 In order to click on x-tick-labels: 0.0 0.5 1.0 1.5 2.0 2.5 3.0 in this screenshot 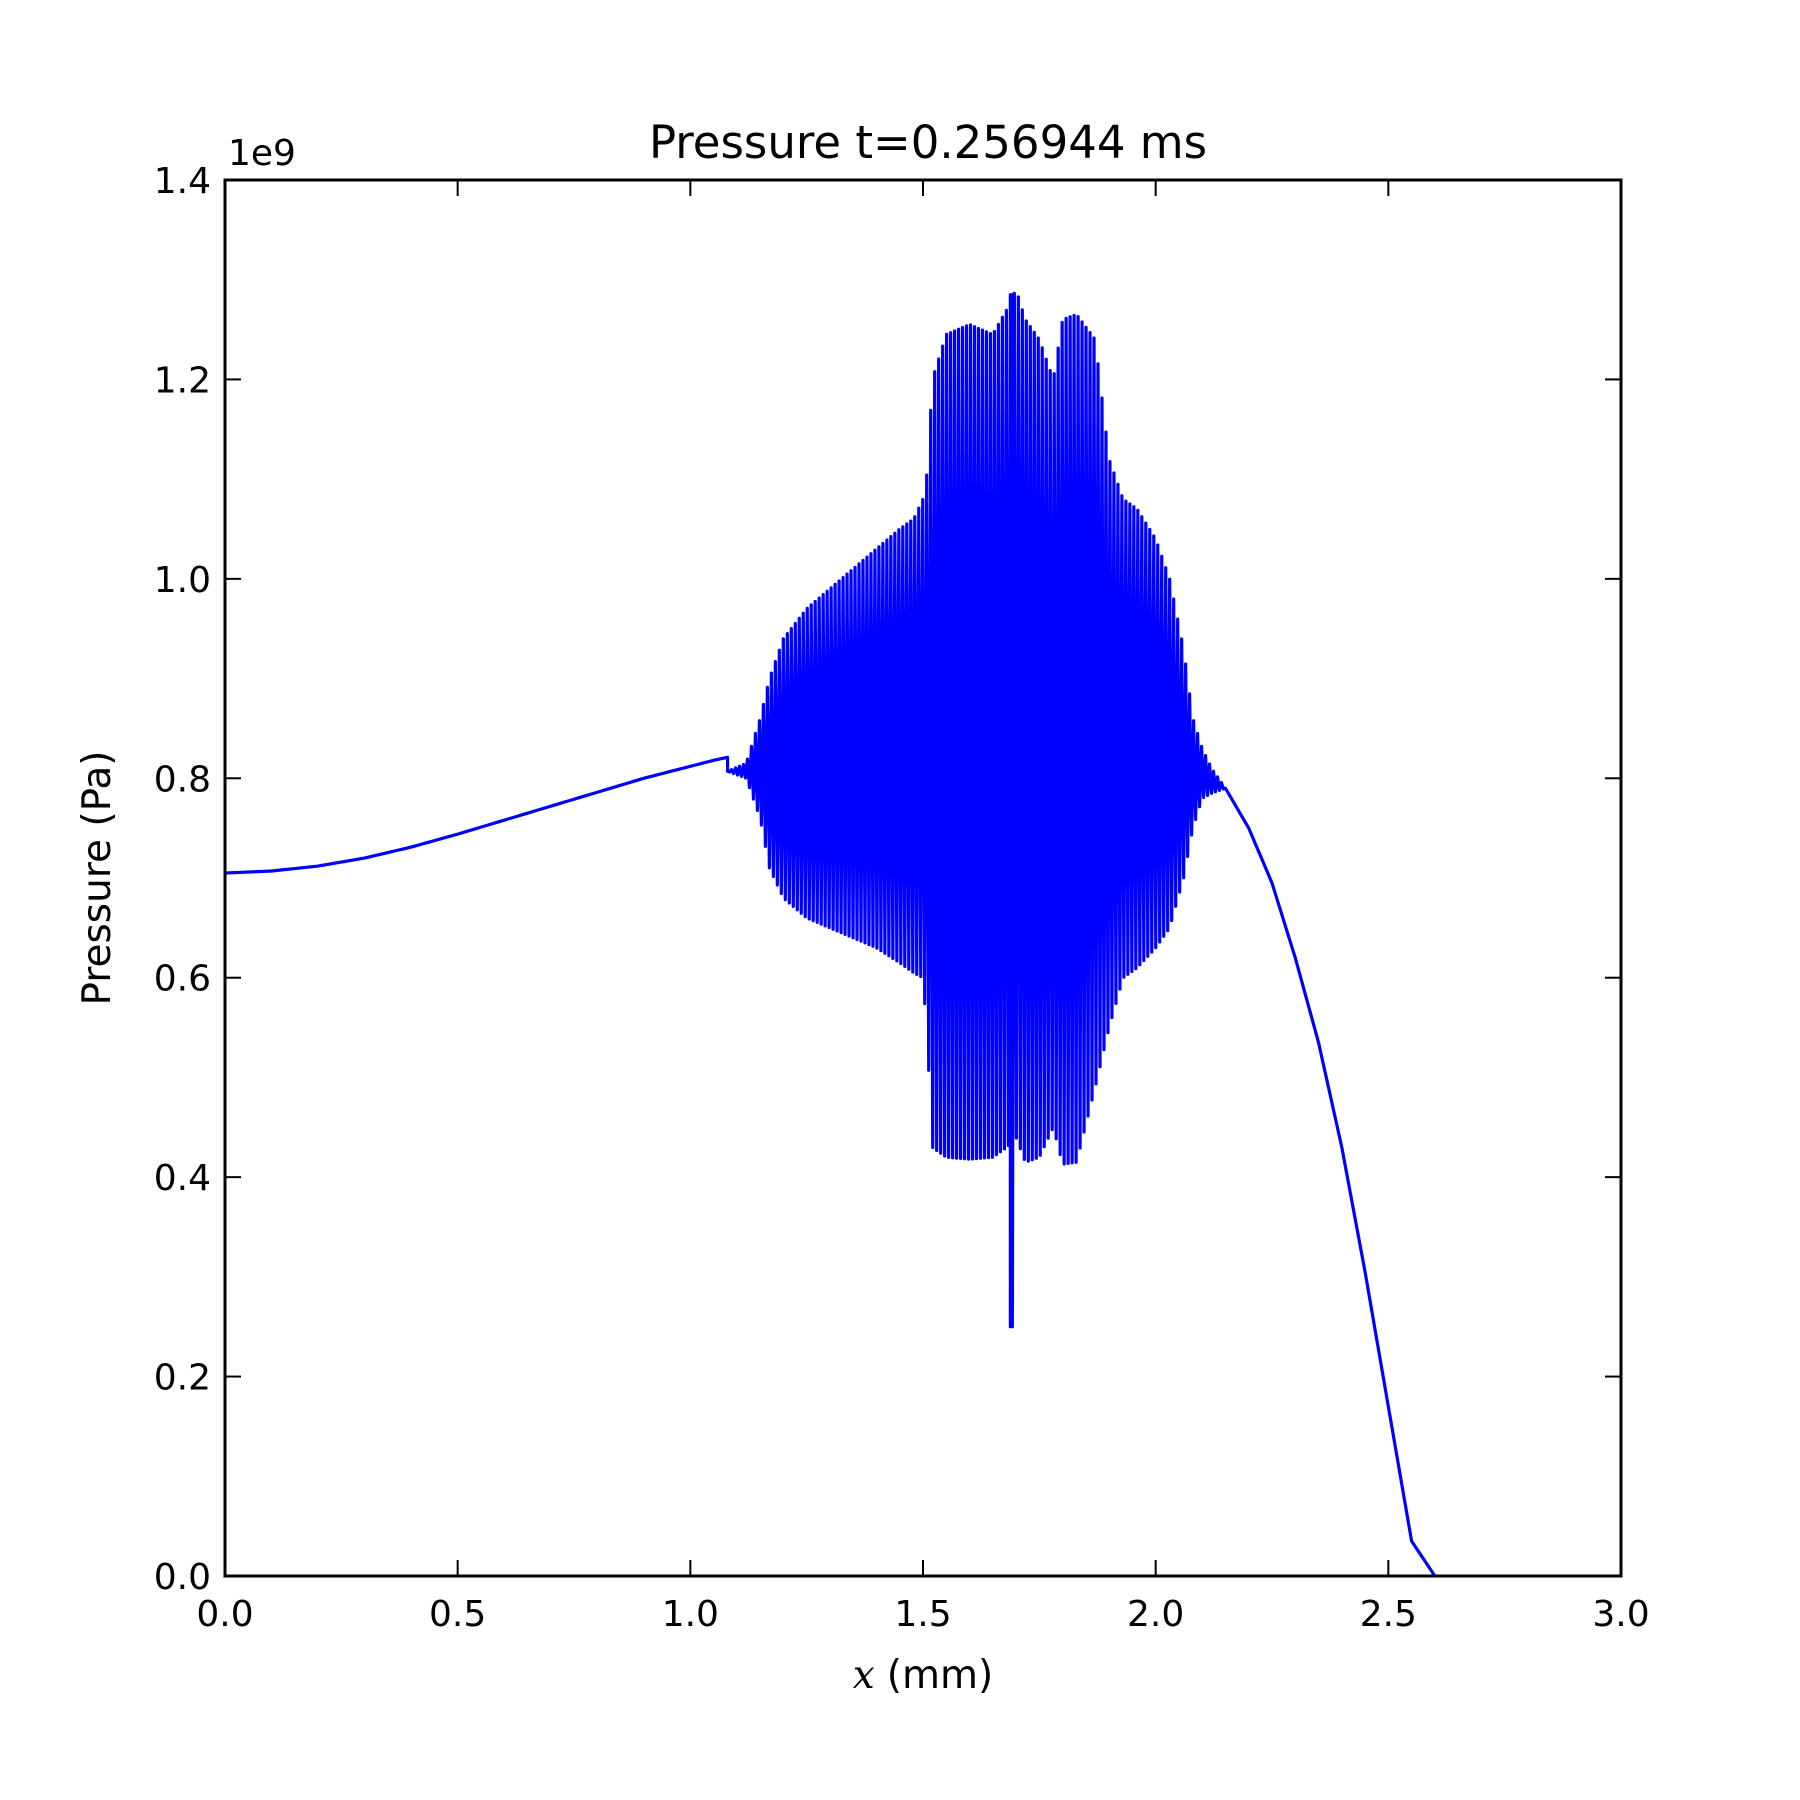, I will do `click(922, 1614)`.